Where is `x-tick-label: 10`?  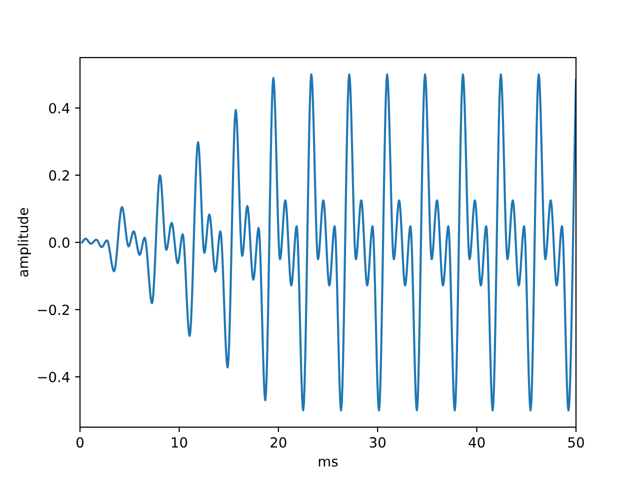 x-tick-label: 10 is located at coordinates (180, 442).